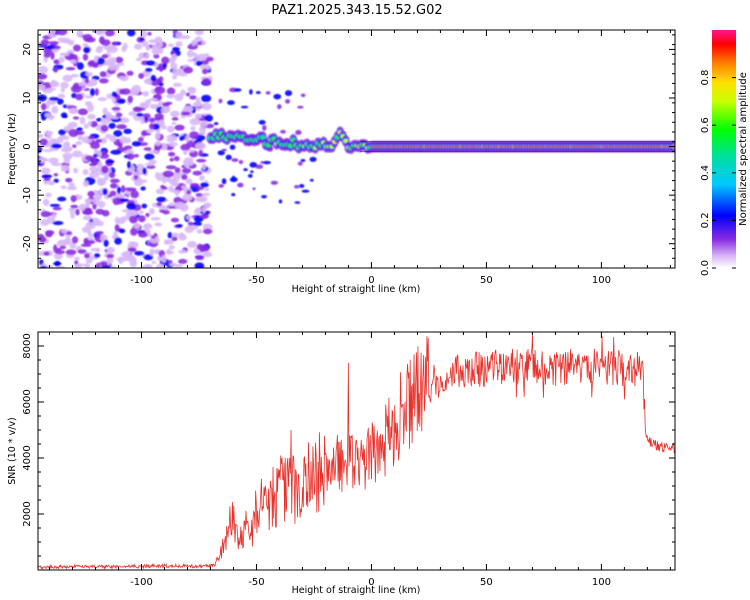 Image resolution: width=750 pixels, height=600 pixels. What do you see at coordinates (705, 78) in the screenshot?
I see `colorbar-tick-label: 0.8` at bounding box center [705, 78].